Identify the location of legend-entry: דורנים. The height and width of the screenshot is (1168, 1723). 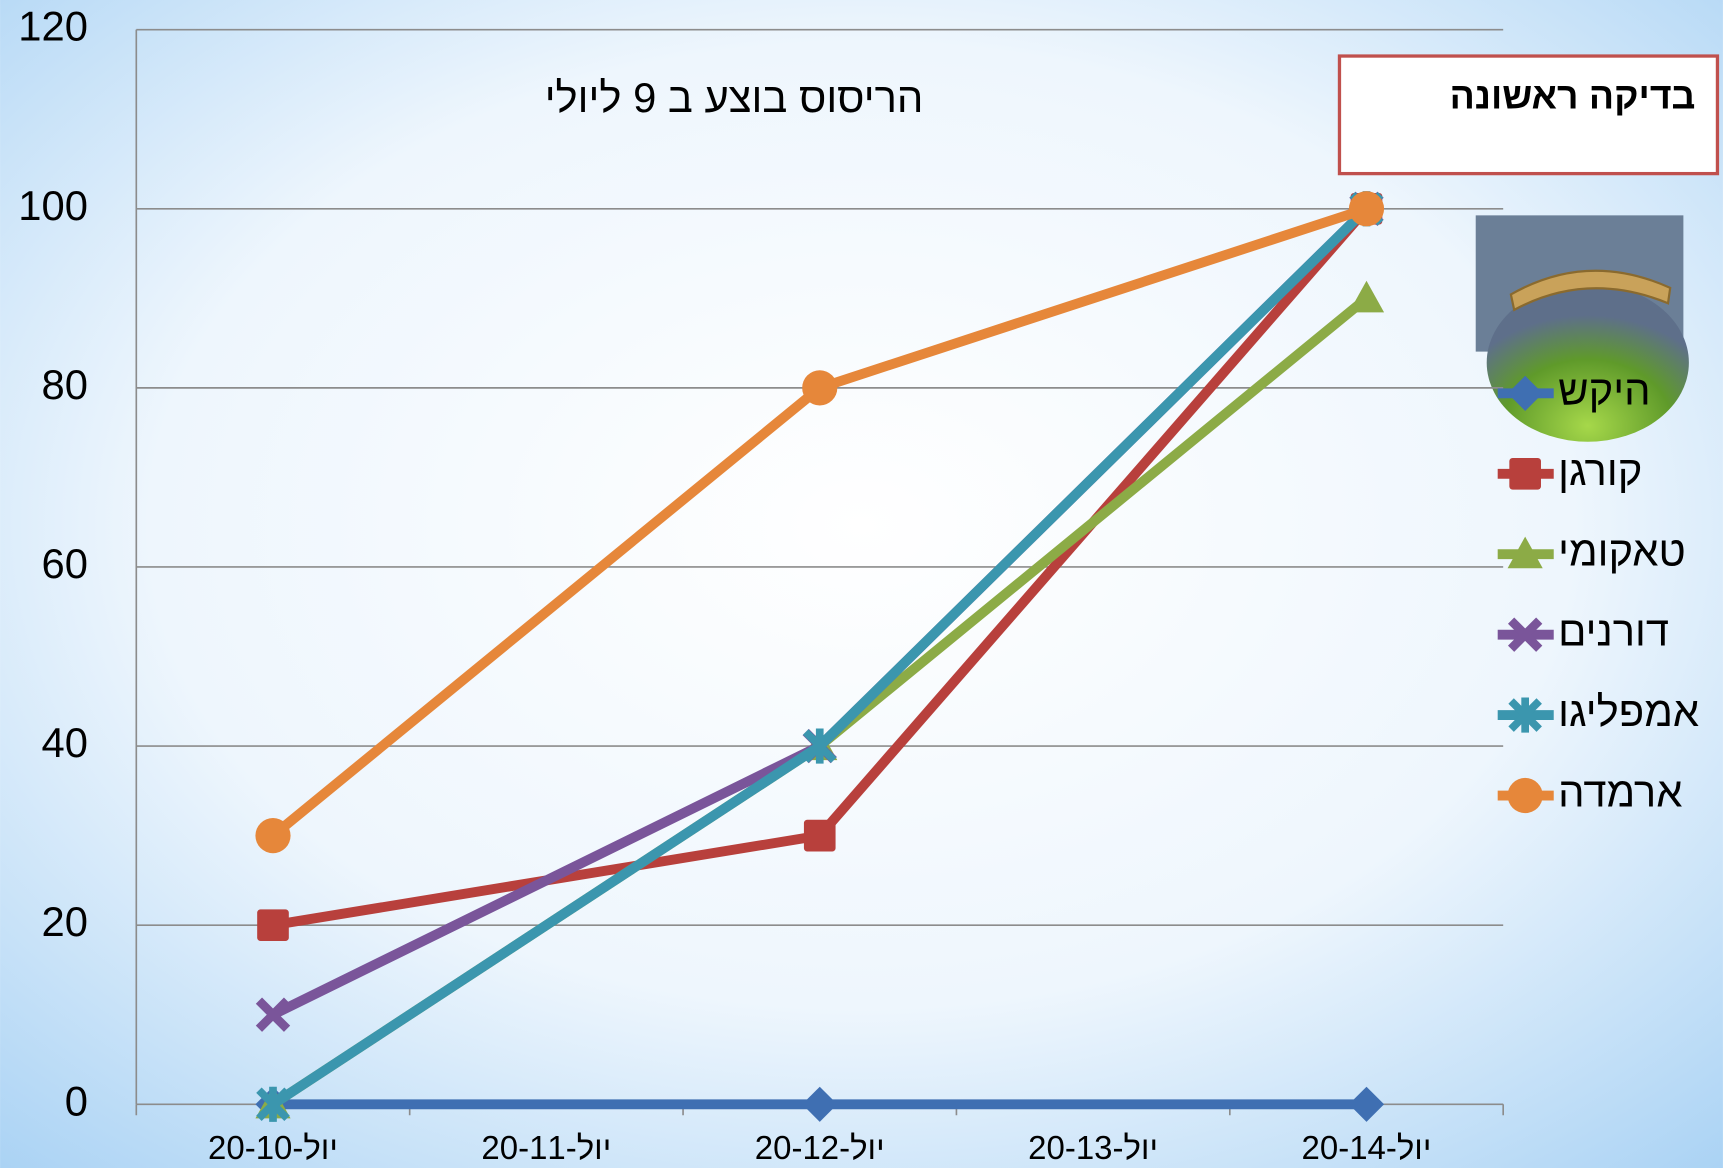
(1583, 631).